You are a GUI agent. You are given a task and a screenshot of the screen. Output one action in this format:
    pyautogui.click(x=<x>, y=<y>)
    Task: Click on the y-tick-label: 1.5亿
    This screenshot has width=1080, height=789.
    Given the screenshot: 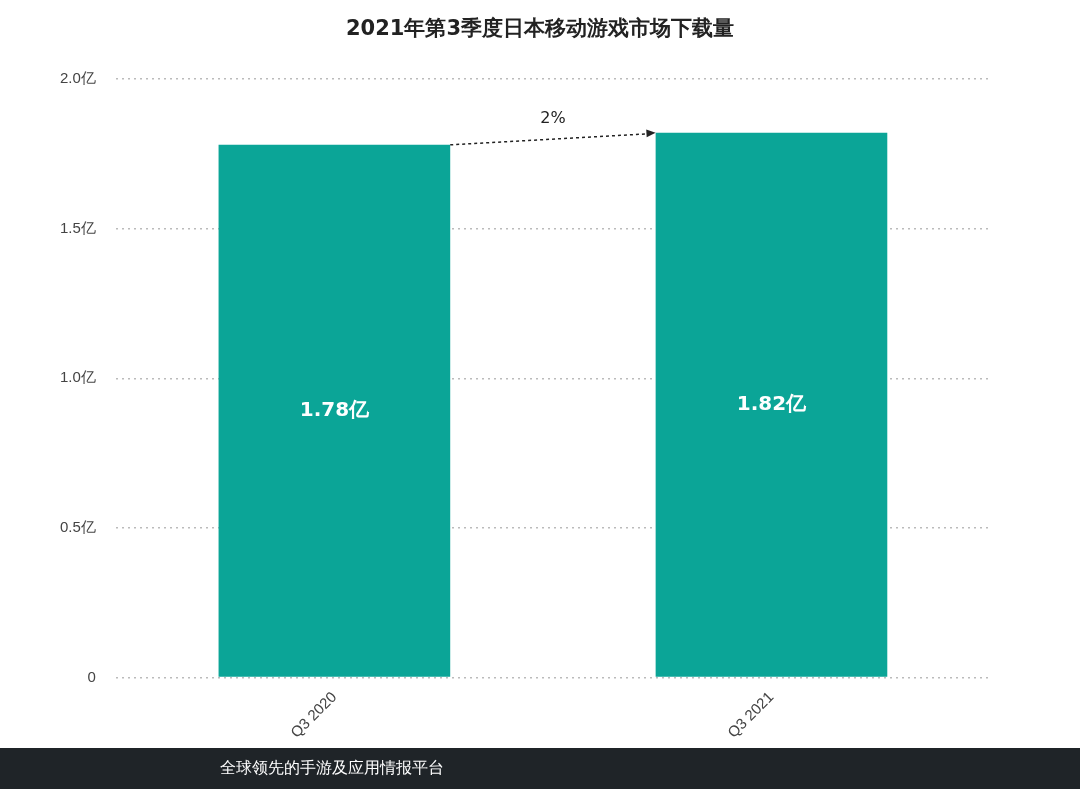 What is the action you would take?
    pyautogui.click(x=77, y=227)
    